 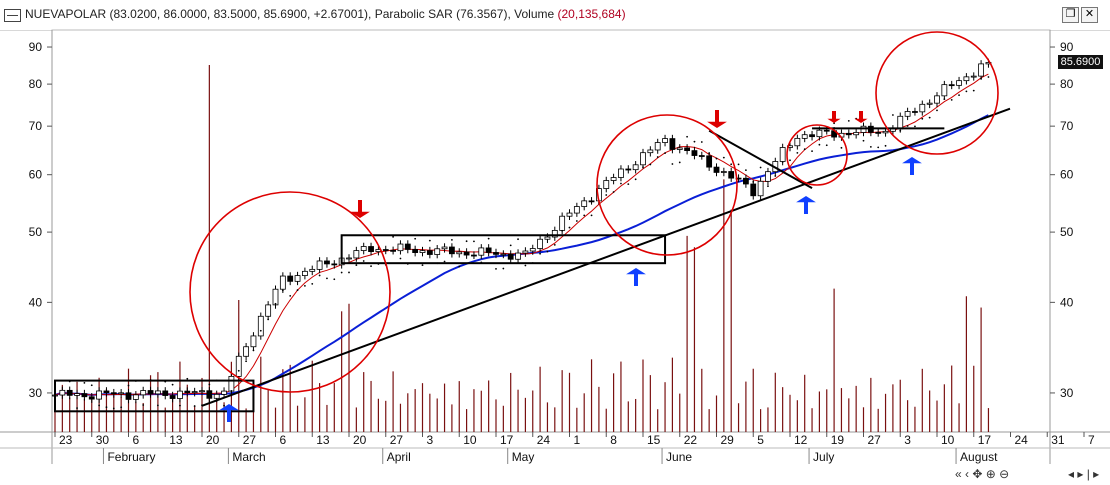 What do you see at coordinates (131, 457) in the screenshot?
I see `month-label: February` at bounding box center [131, 457].